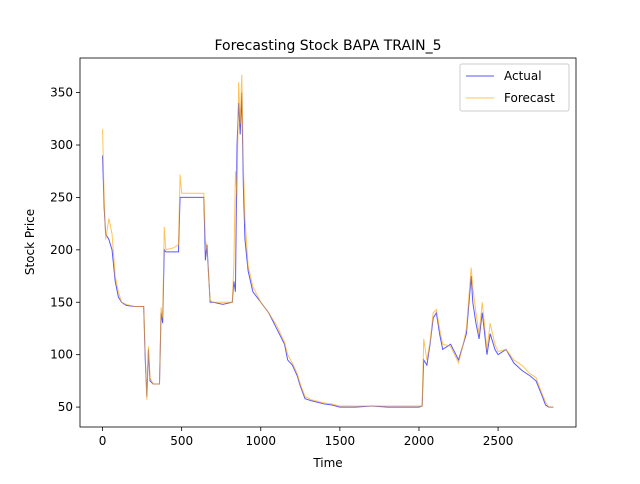 The image size is (640, 484). Describe the element at coordinates (327, 46) in the screenshot. I see `chart-title: Forecasting Stock BAPA TRAIN_5` at that location.